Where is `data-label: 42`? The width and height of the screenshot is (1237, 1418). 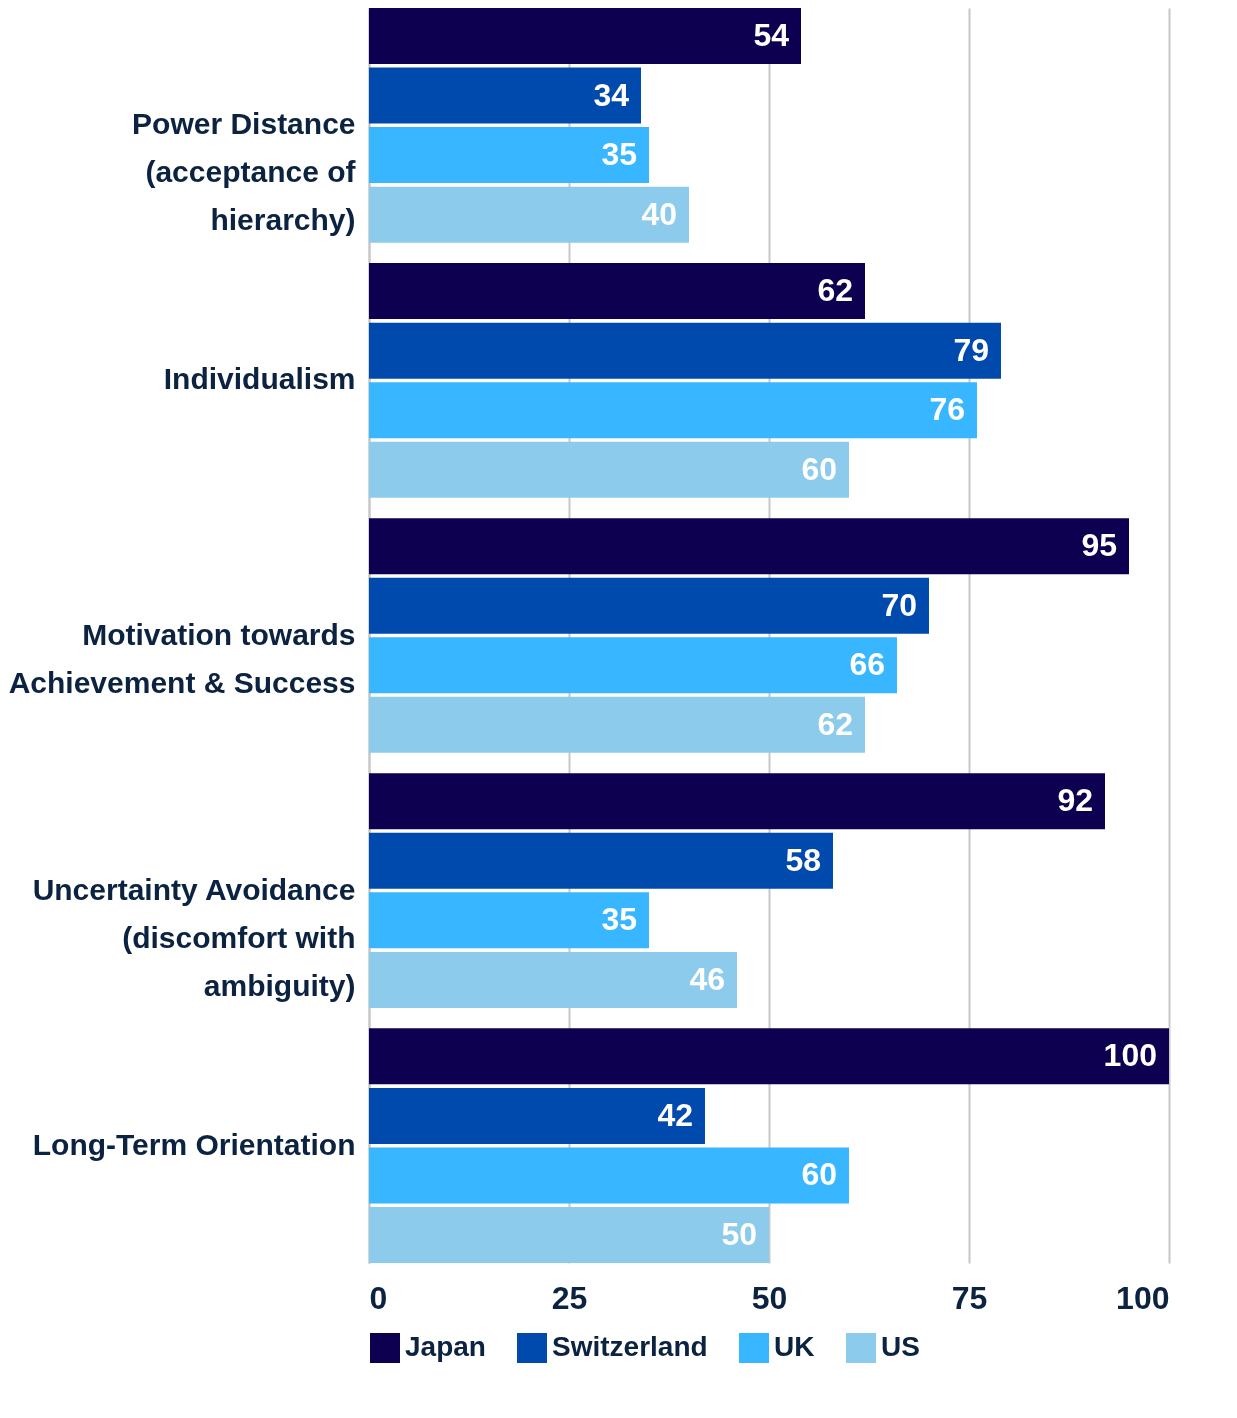
data-label: 42 is located at coordinates (675, 1114).